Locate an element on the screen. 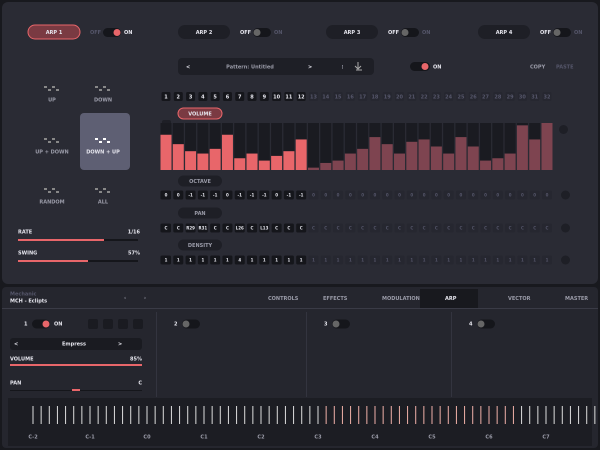  tab: ARP is located at coordinates (451, 299).